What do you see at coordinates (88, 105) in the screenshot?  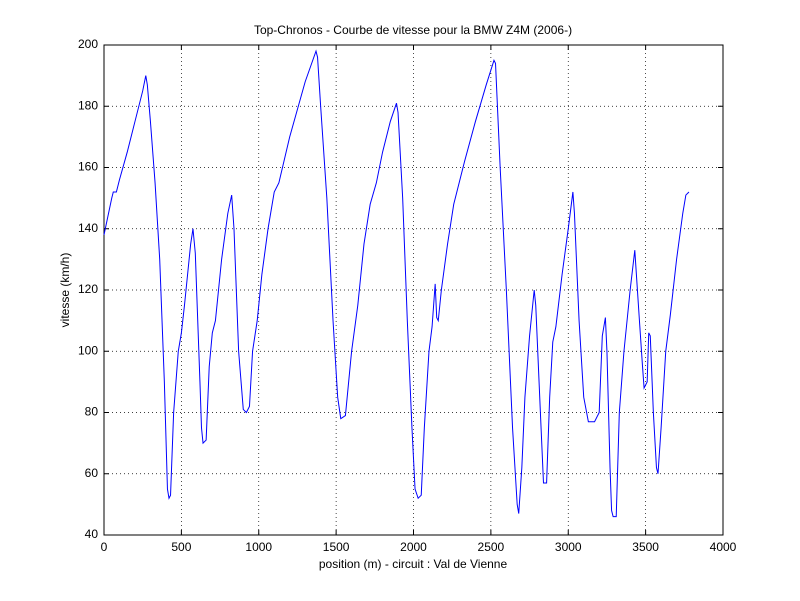 I see `y-tick-label: 180` at bounding box center [88, 105].